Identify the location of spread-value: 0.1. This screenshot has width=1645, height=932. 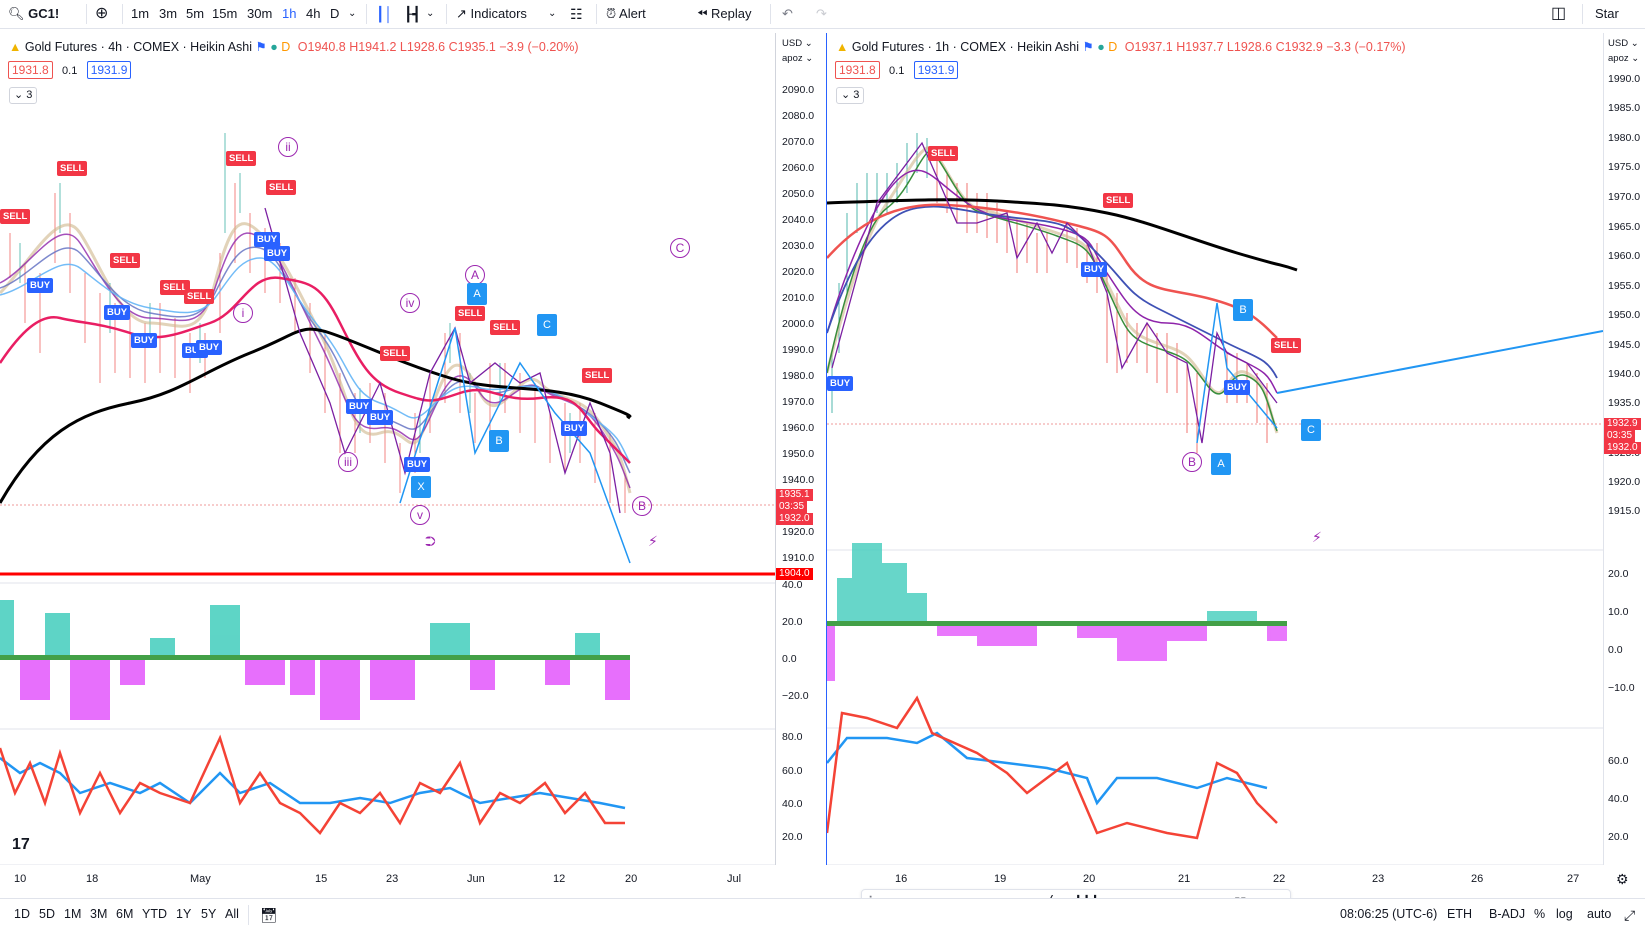
(70, 71).